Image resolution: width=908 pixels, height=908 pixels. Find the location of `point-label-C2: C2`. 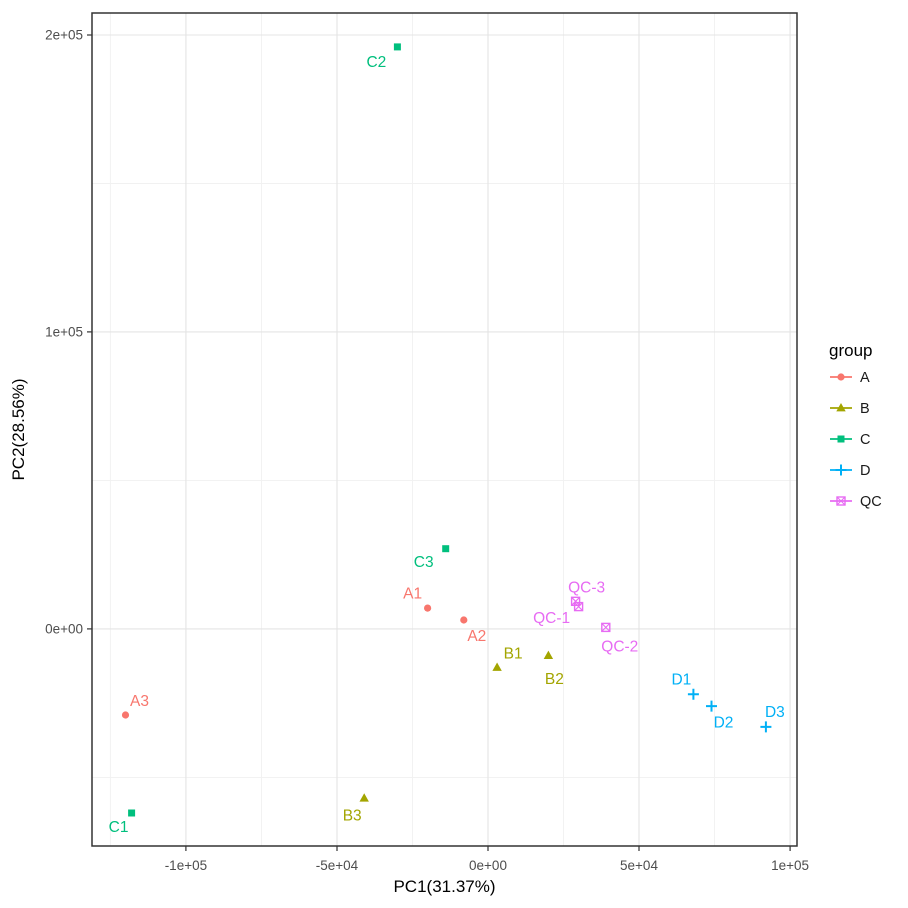

point-label-C2: C2 is located at coordinates (376, 62).